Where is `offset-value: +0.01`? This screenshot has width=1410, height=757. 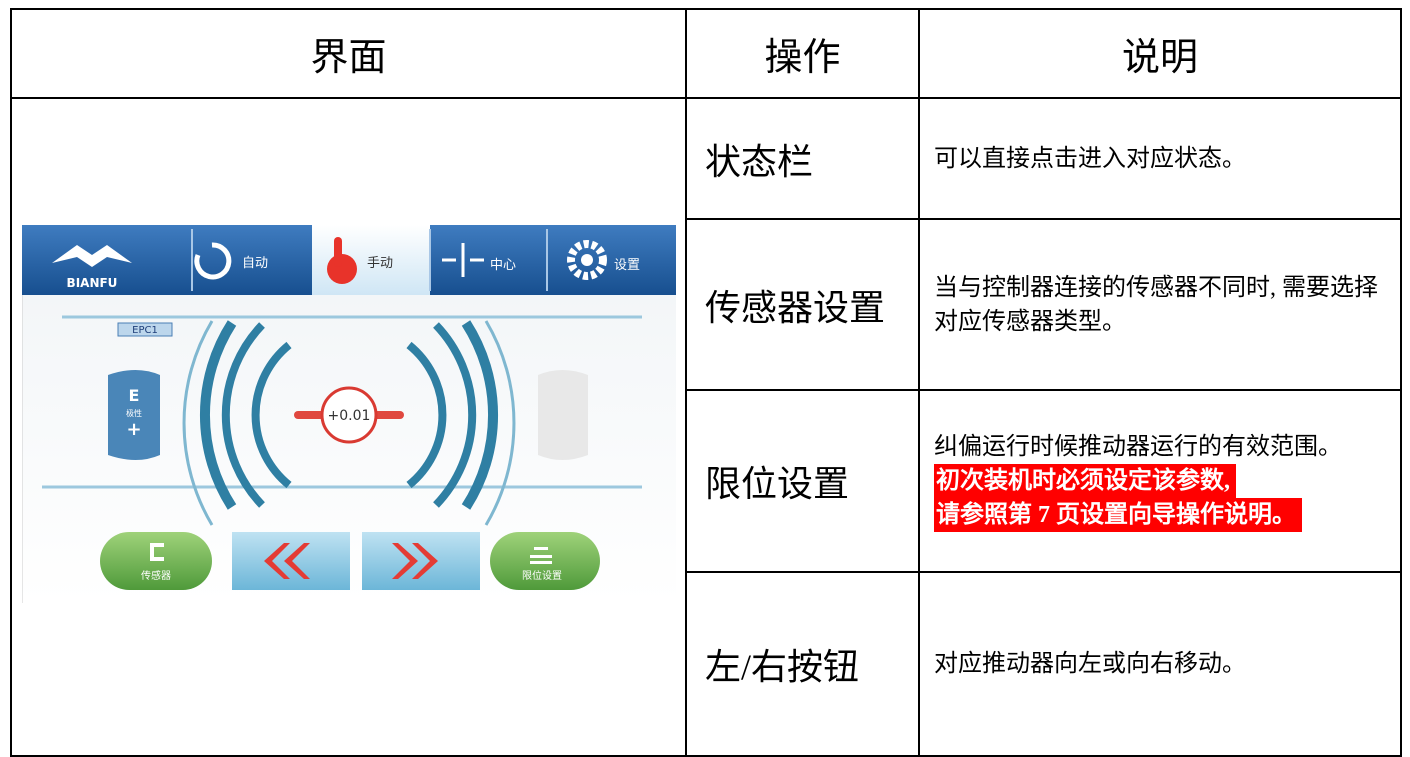
offset-value: +0.01 is located at coordinates (349, 416).